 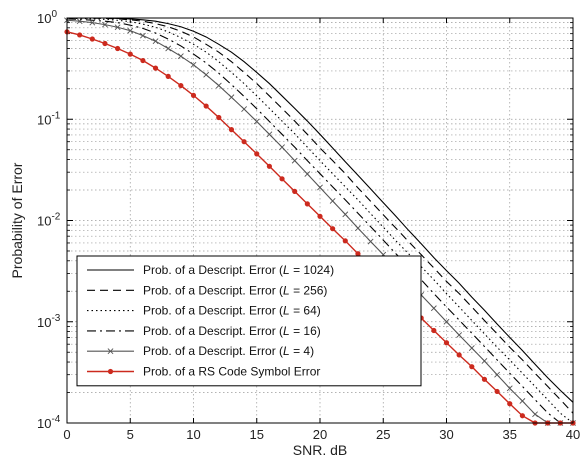 What do you see at coordinates (193, 434) in the screenshot?
I see `x-tick-label: 10` at bounding box center [193, 434].